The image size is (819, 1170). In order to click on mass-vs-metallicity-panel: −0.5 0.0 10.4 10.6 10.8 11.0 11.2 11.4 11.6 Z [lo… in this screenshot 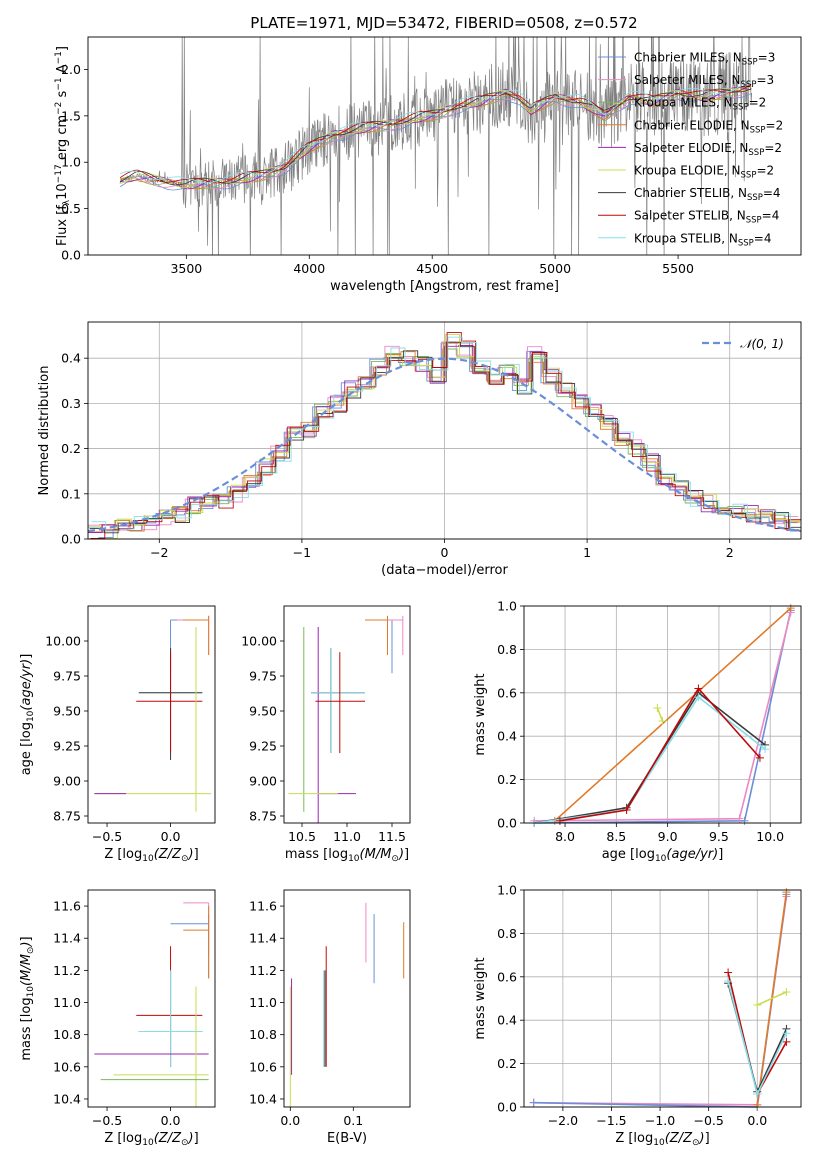, I will do `click(117, 1018)`.